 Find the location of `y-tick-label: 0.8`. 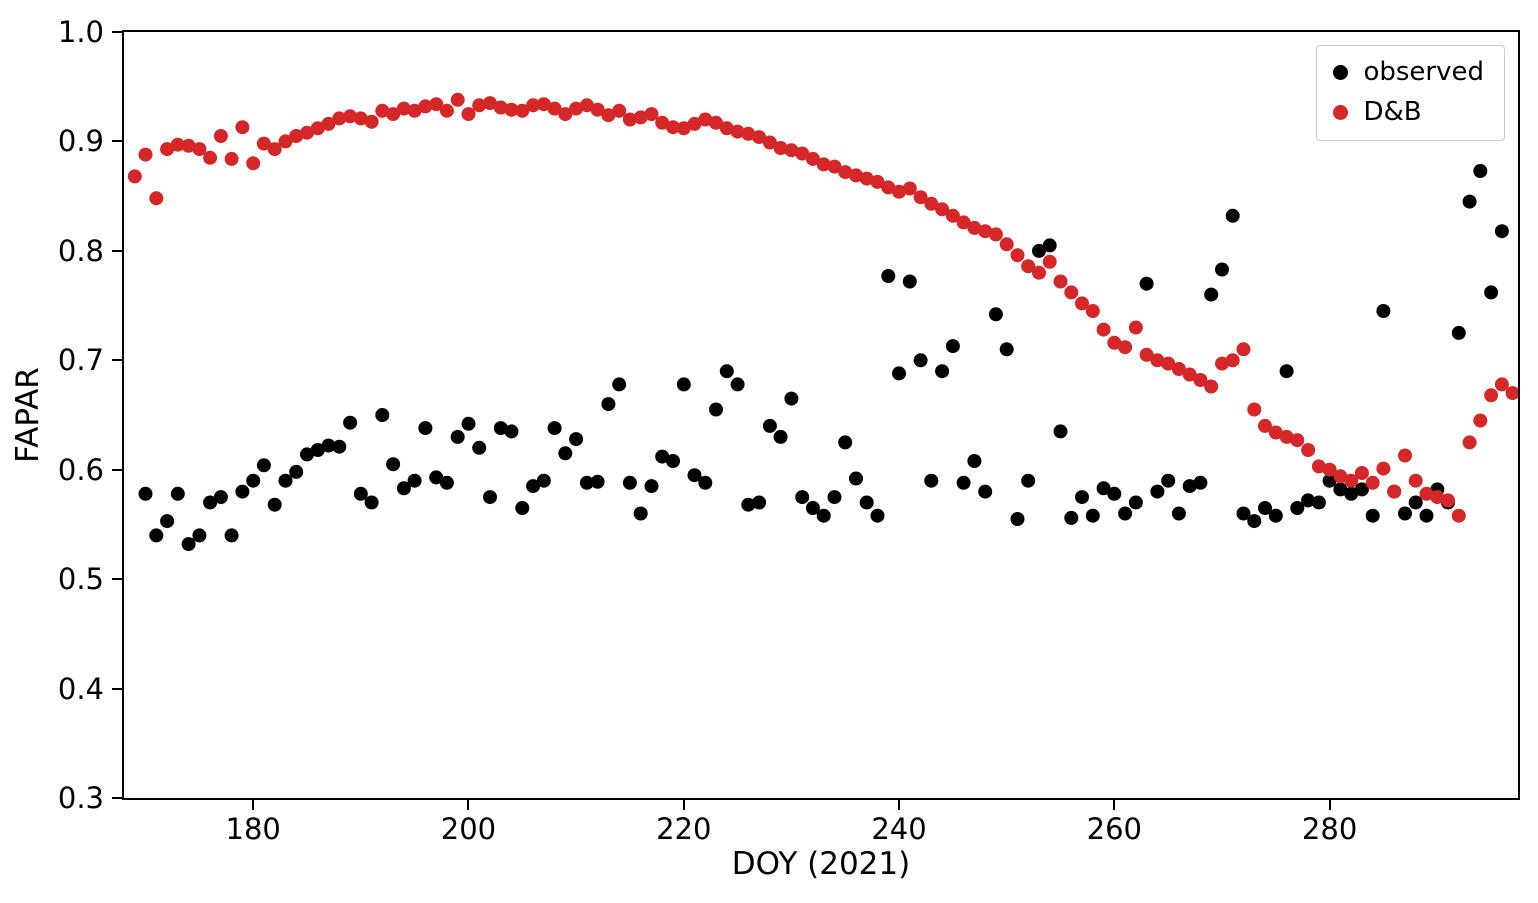

y-tick-label: 0.8 is located at coordinates (80, 250).